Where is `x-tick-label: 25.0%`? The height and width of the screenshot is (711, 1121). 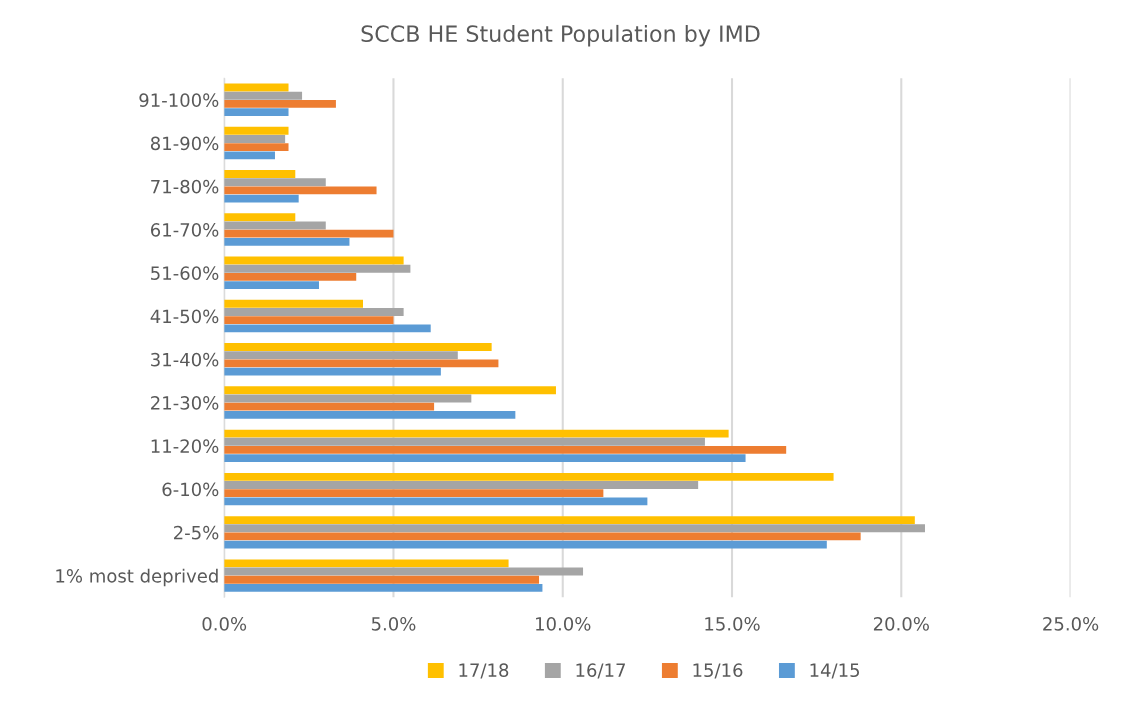
x-tick-label: 25.0% is located at coordinates (1071, 624).